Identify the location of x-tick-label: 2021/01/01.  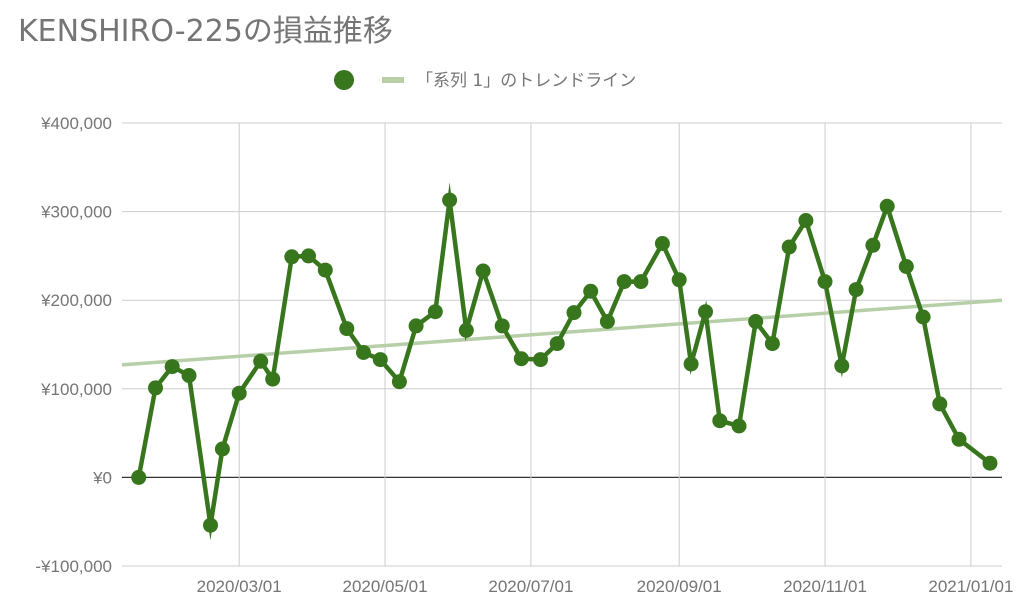
(970, 586).